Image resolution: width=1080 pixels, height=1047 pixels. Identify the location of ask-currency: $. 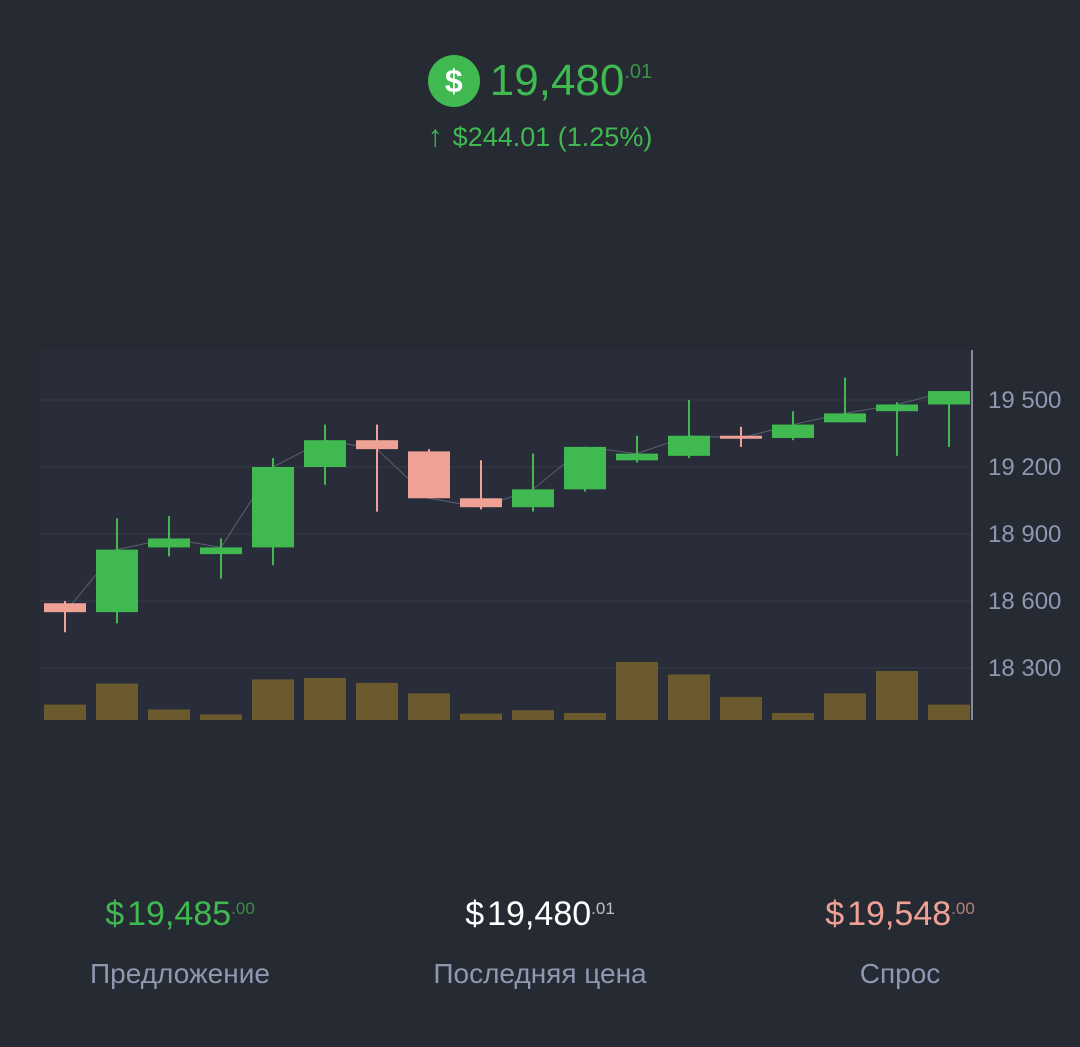
(835, 914).